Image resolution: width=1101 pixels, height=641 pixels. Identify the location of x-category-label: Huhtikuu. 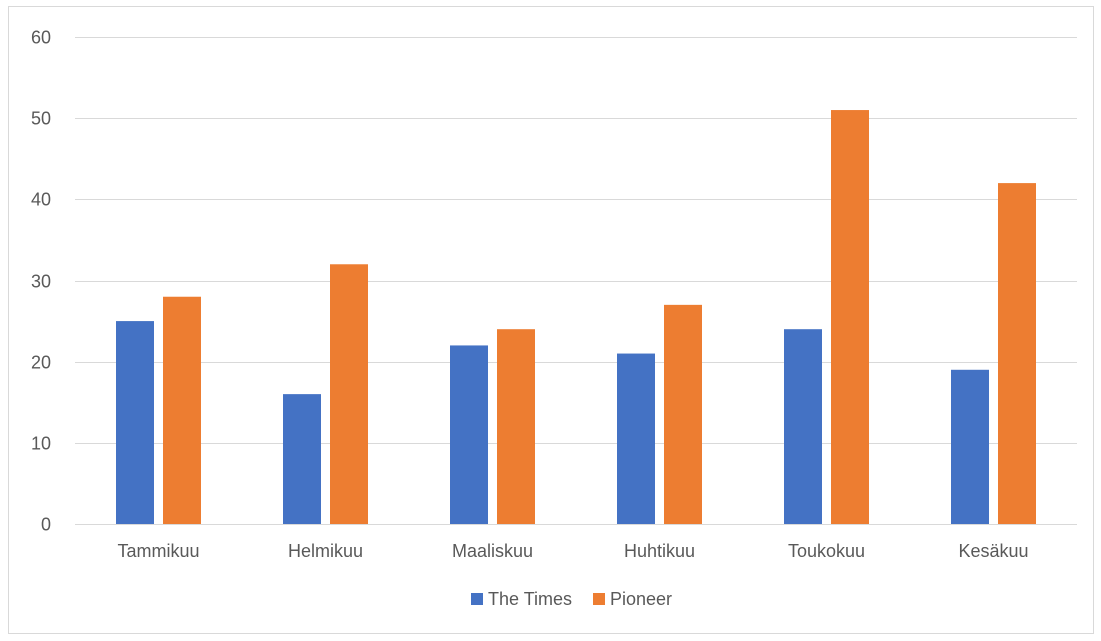
(659, 551).